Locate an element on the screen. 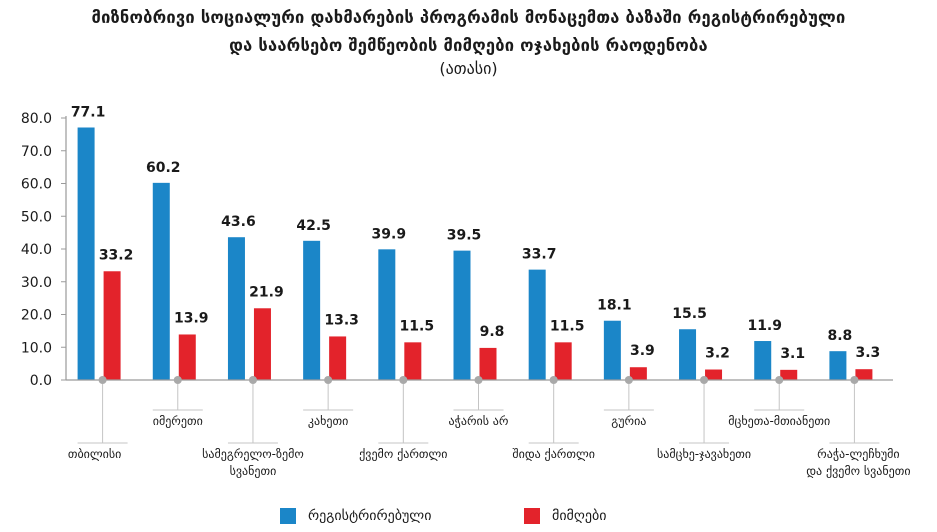 This screenshot has width=937, height=532. data-label-registered: 15.5 is located at coordinates (689, 314).